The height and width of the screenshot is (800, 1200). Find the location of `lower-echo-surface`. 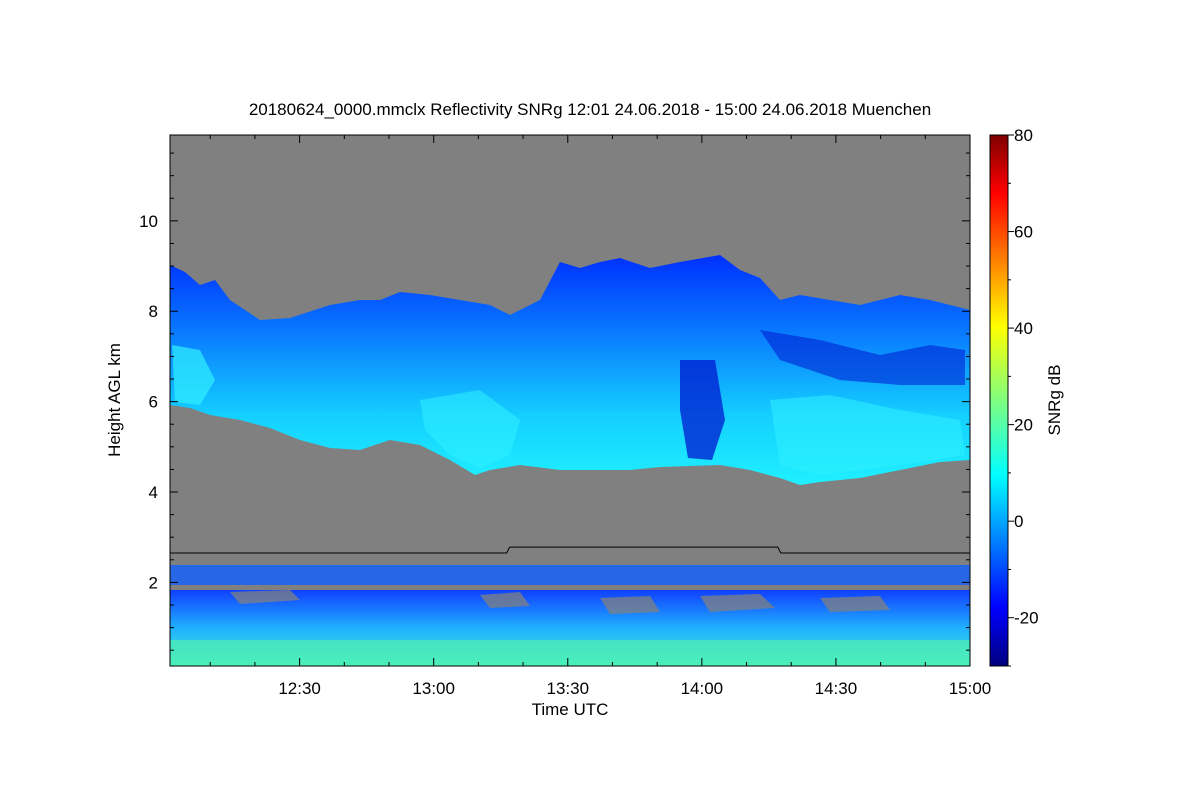

lower-echo-surface is located at coordinates (570, 653).